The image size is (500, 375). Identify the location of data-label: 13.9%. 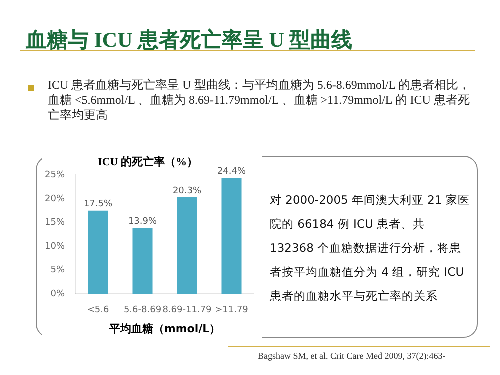
(143, 221).